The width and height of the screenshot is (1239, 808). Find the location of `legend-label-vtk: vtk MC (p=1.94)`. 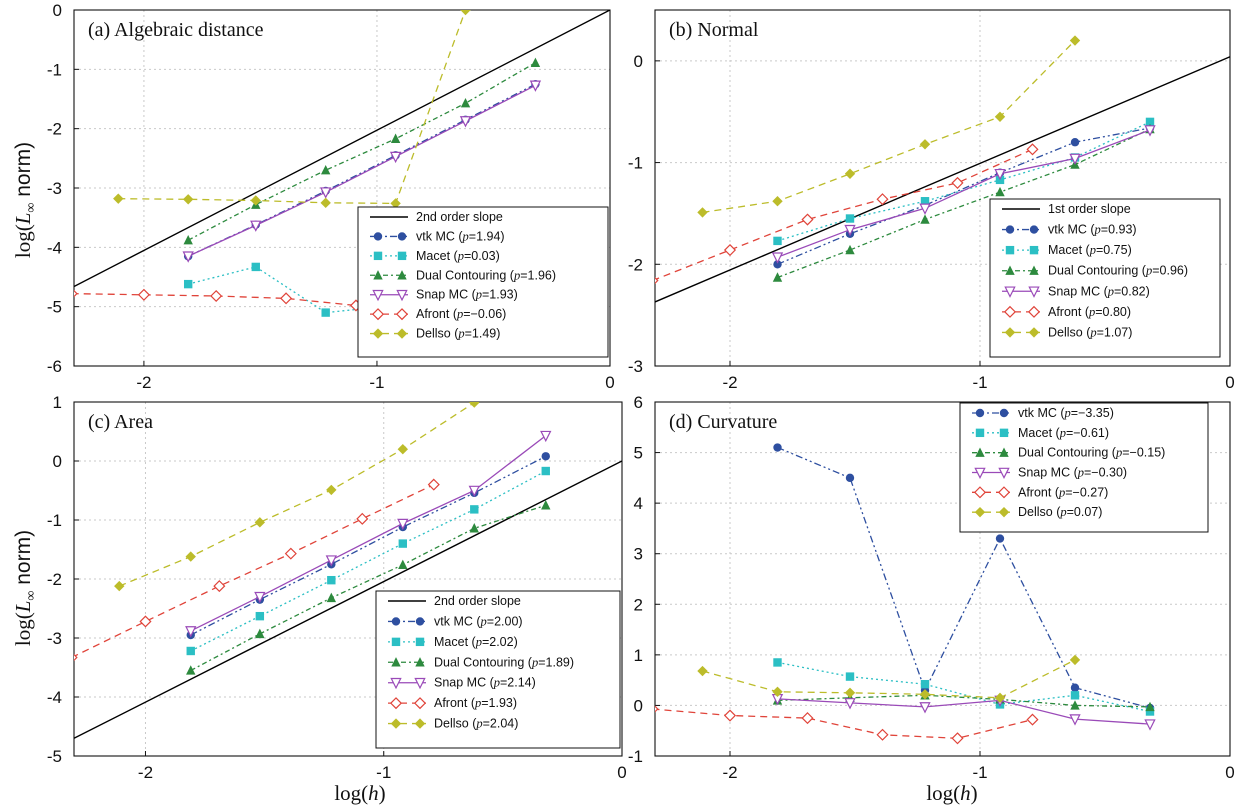

legend-label-vtk: vtk MC (p=1.94) is located at coordinates (460, 236).